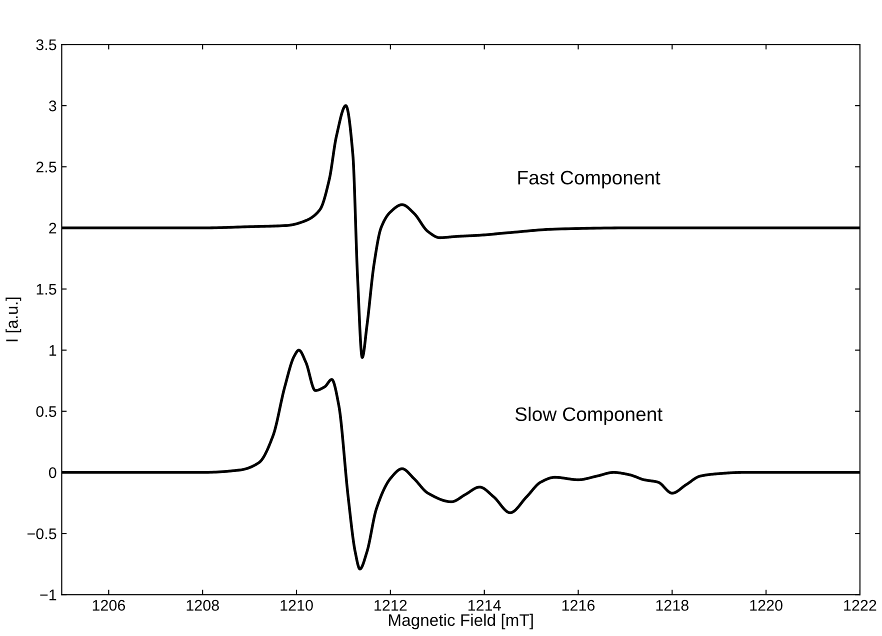 Image resolution: width=882 pixels, height=636 pixels. Describe the element at coordinates (48, 595) in the screenshot. I see `y-tick-label: −1` at that location.